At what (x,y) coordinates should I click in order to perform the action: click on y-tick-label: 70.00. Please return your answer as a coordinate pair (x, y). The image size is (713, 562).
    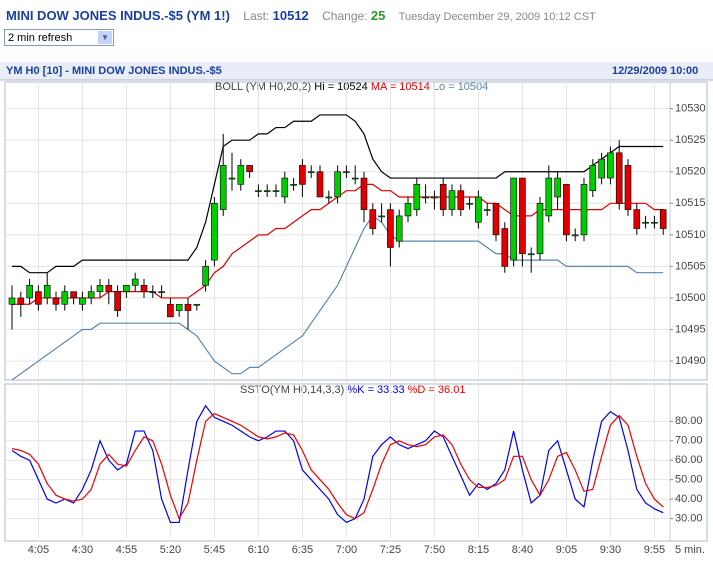
    Looking at the image, I should click on (689, 441).